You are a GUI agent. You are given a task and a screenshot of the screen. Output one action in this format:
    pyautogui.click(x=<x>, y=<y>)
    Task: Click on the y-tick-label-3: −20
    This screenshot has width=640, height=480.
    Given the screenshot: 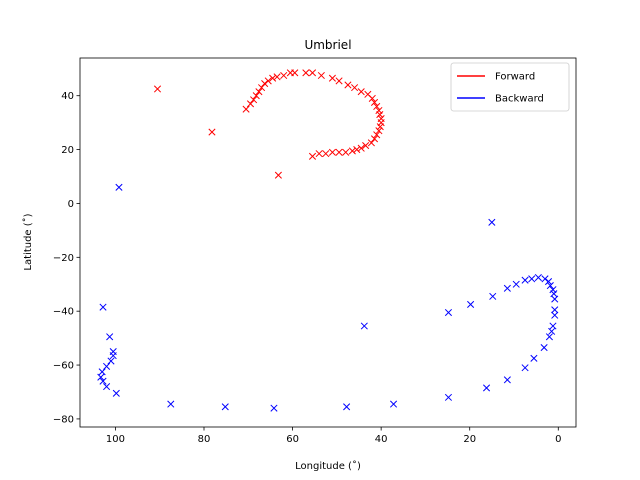 What is the action you would take?
    pyautogui.click(x=63, y=258)
    